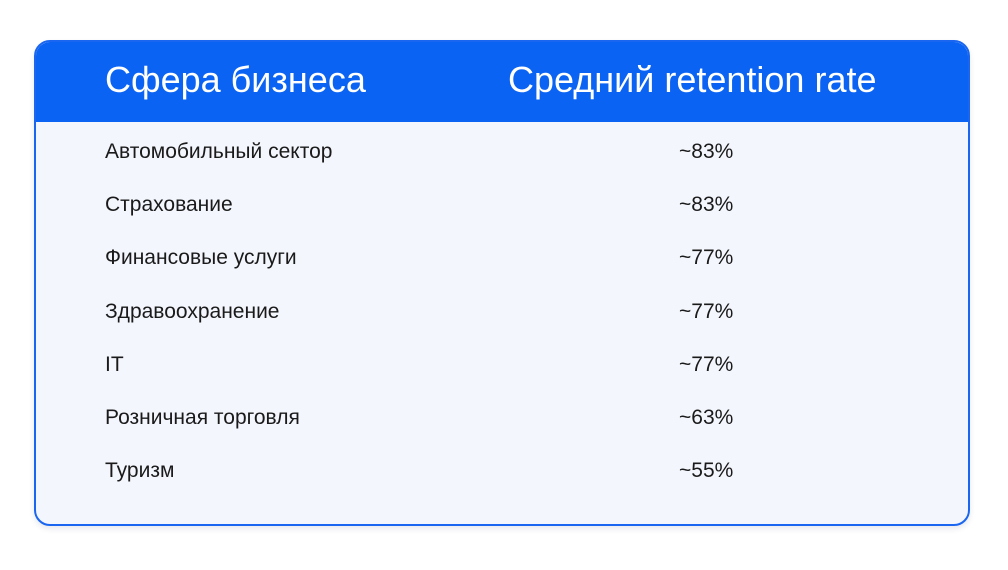 Image resolution: width=1008 pixels, height=570 pixels. Describe the element at coordinates (502, 257) in the screenshot. I see `table-row: Финансовые услуги ~77%` at that location.